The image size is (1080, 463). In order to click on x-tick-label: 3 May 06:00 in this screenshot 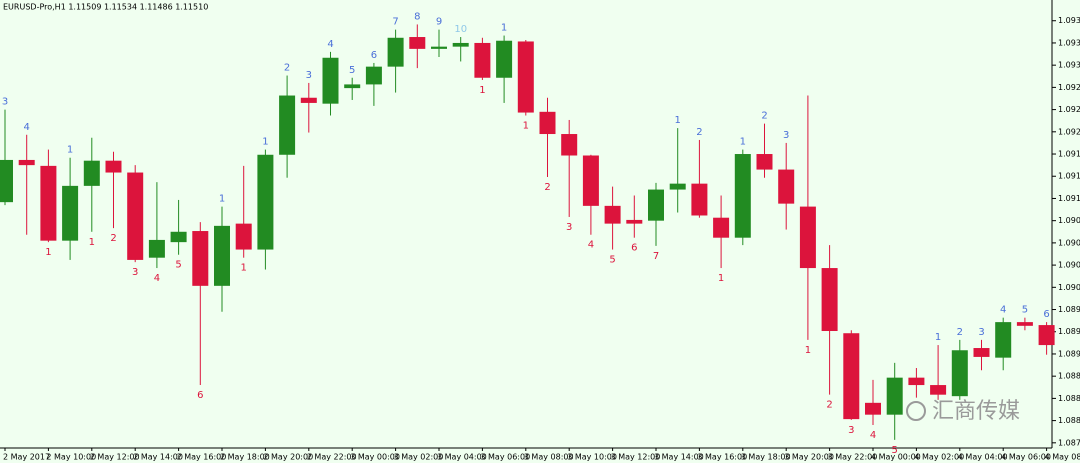, I will do `click(505, 457)`.